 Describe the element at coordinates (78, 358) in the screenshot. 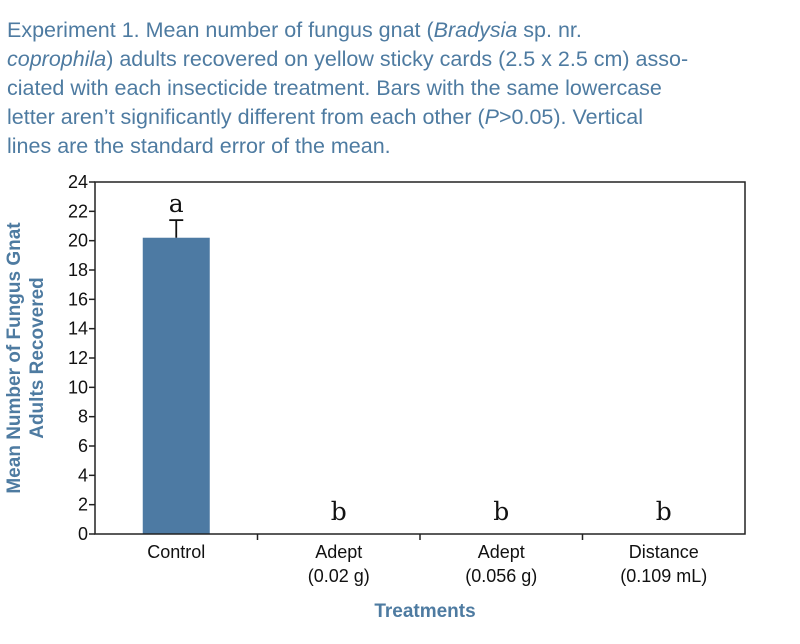

I see `y-tick-label: 12` at that location.